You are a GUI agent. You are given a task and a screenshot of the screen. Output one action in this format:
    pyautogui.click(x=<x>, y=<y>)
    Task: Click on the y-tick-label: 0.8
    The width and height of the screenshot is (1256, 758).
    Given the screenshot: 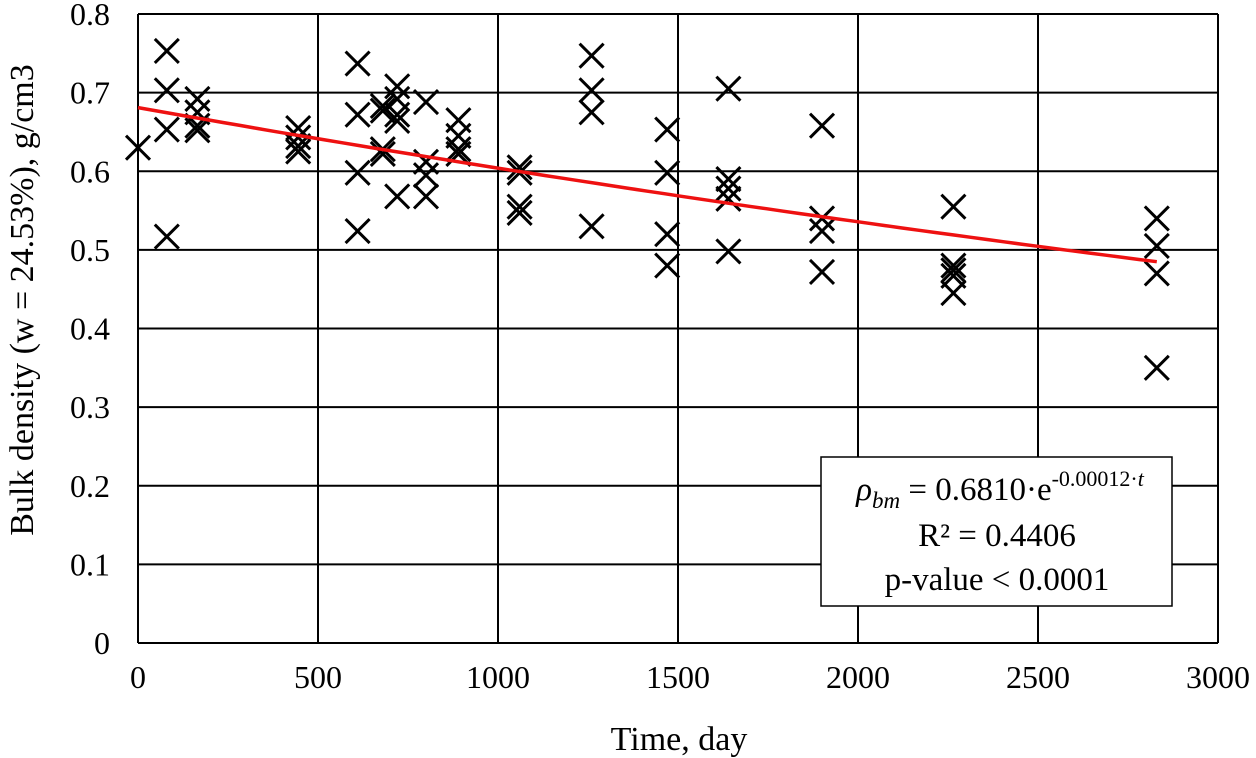 What is the action you would take?
    pyautogui.click(x=90, y=16)
    